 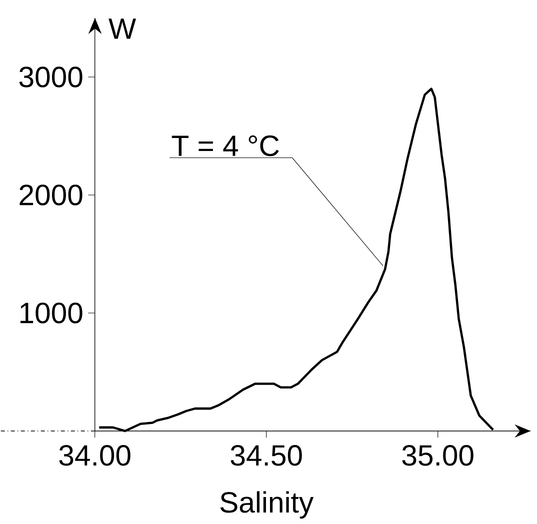 What do you see at coordinates (51, 195) in the screenshot?
I see `y-tick-label: 2000` at bounding box center [51, 195].